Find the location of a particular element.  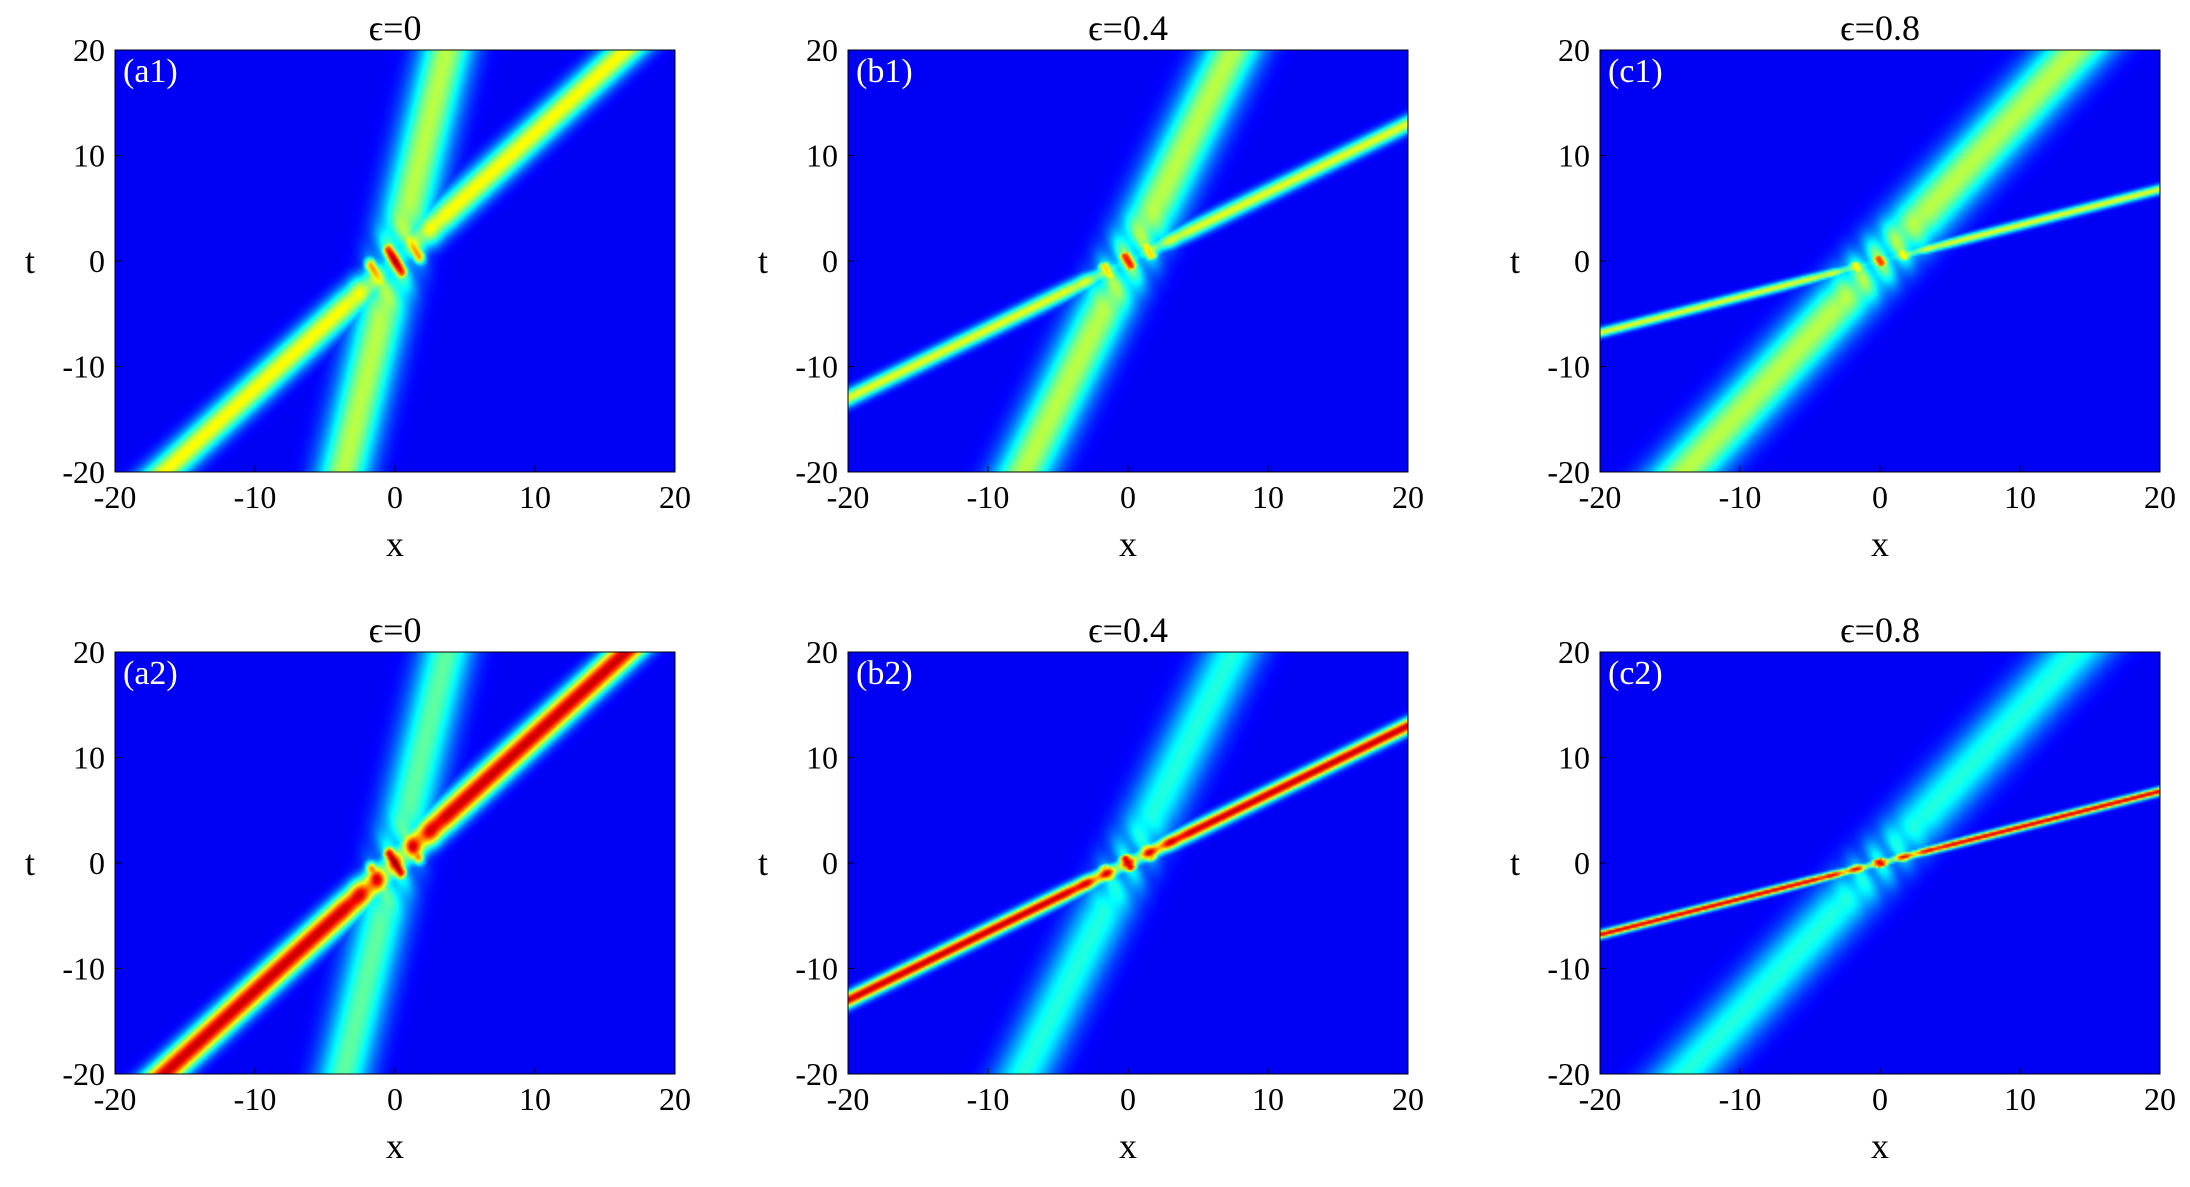

panel-tag: (a1) is located at coordinates (150, 71).